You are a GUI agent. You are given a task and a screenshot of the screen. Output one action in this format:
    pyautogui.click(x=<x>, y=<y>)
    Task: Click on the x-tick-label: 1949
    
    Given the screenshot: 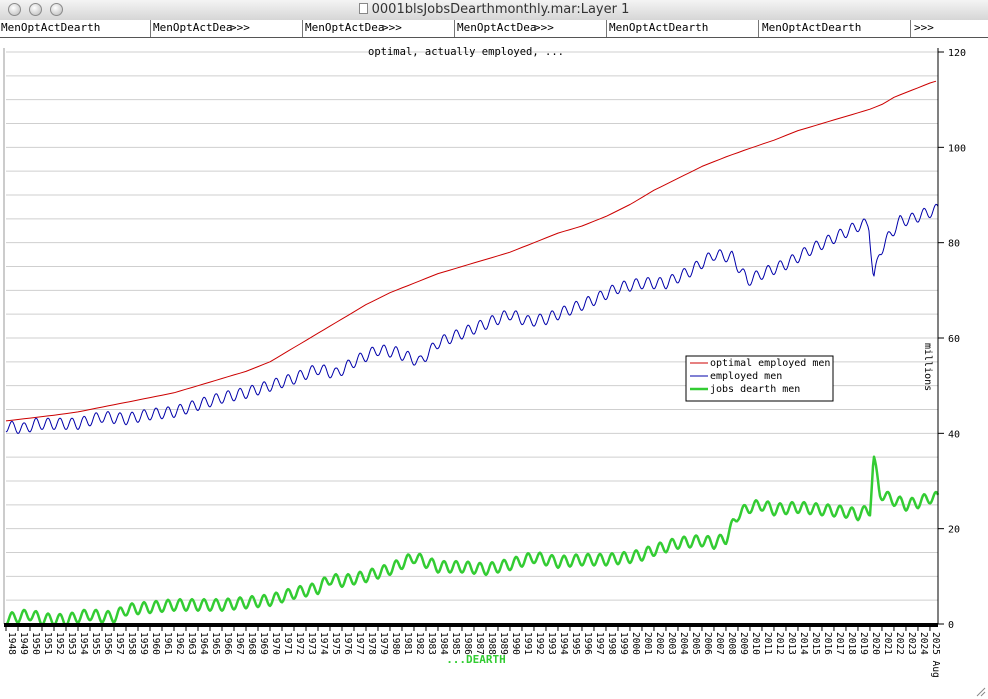 What is the action you would take?
    pyautogui.click(x=23, y=643)
    